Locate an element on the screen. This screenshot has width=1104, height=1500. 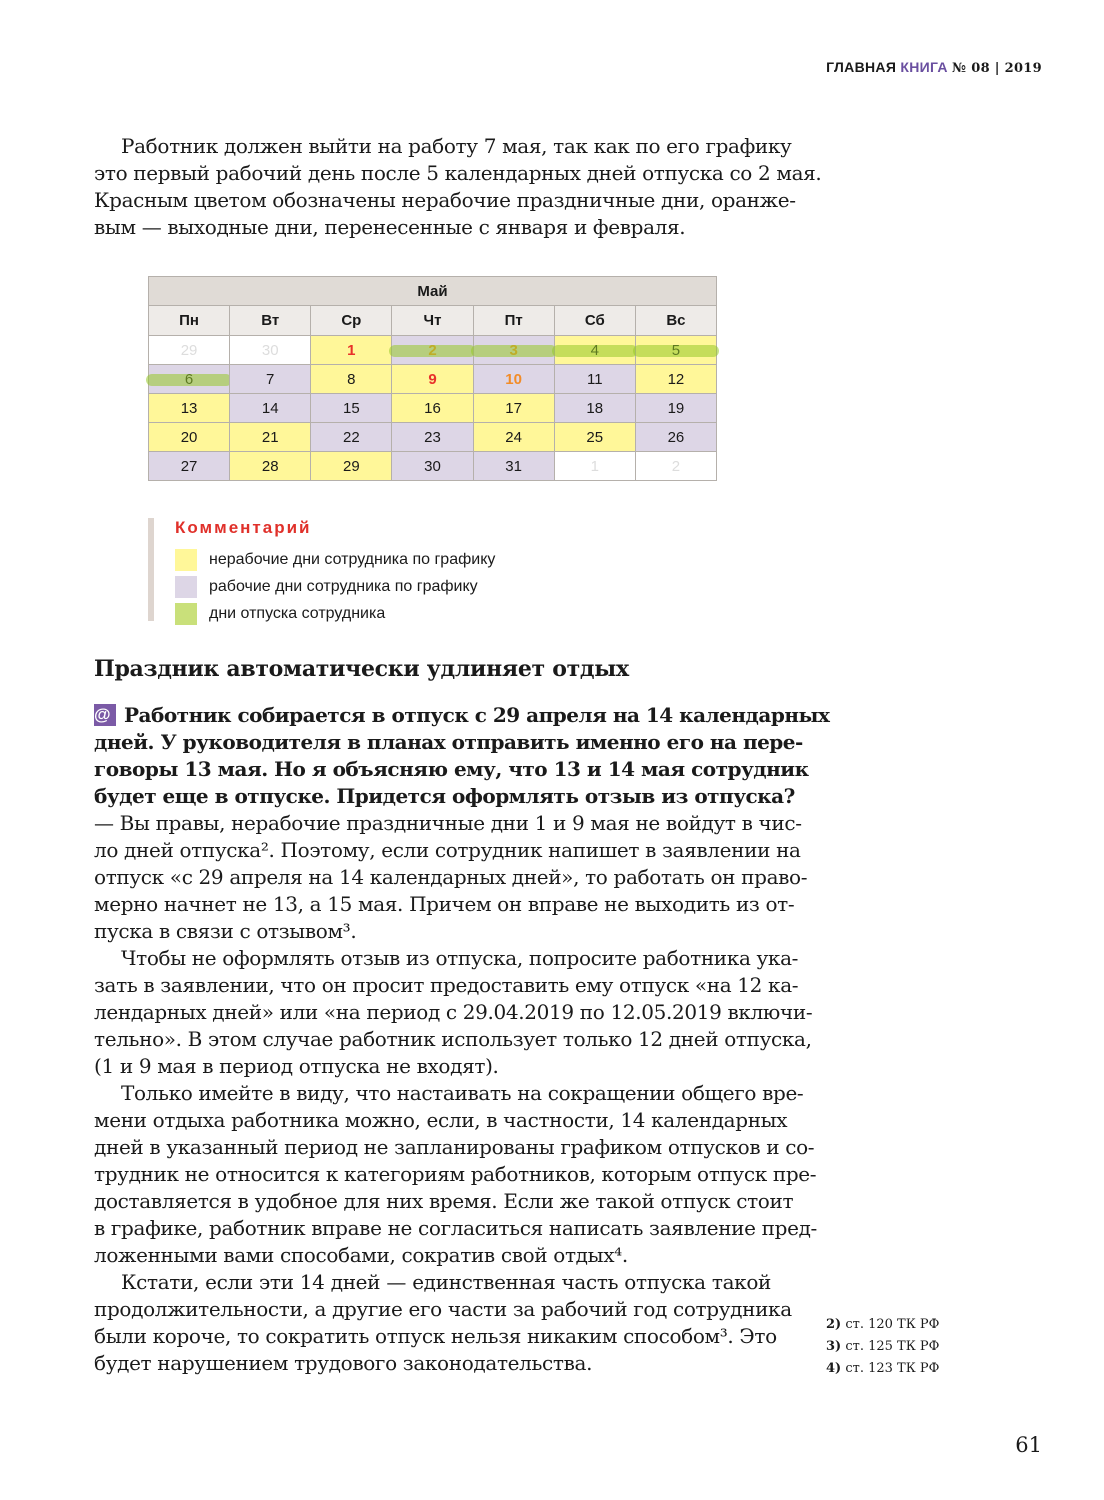
calendar-day-cell: 31 is located at coordinates (513, 466).